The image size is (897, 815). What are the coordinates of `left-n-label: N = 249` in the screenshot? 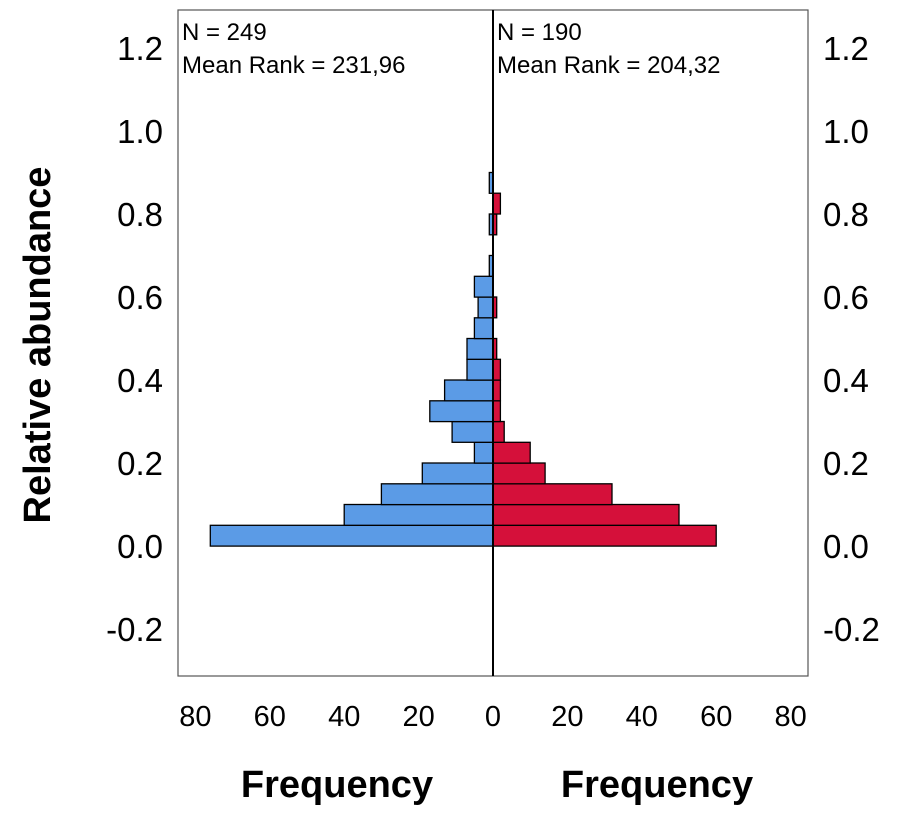 It's located at (224, 32).